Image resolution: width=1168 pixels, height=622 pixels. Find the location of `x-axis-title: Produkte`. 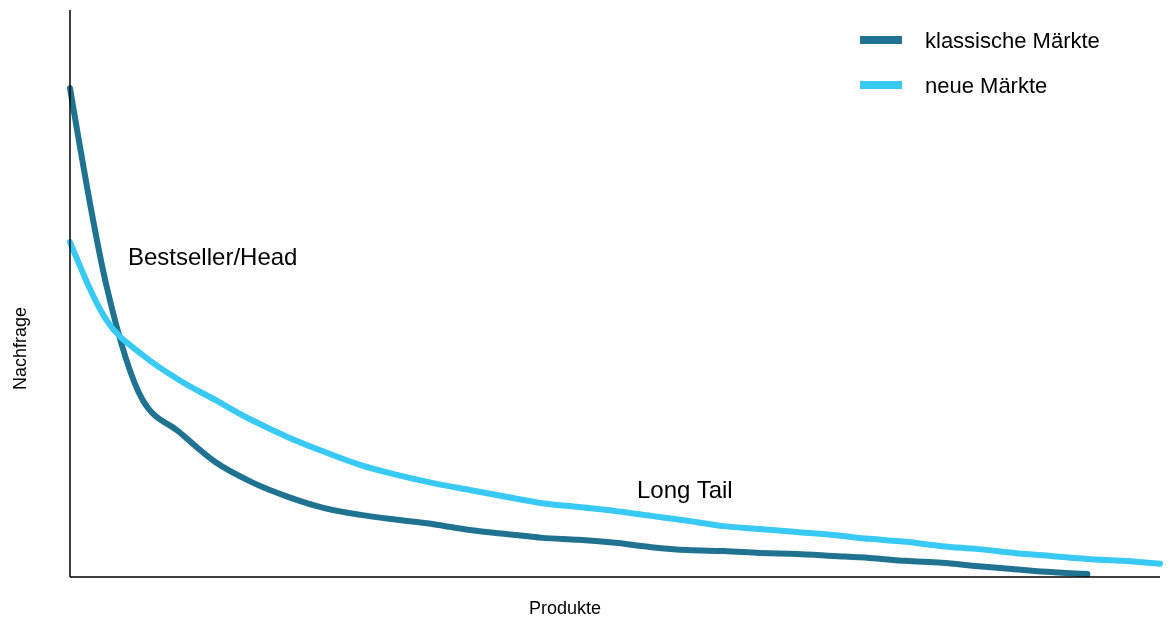

x-axis-title: Produkte is located at coordinates (565, 608).